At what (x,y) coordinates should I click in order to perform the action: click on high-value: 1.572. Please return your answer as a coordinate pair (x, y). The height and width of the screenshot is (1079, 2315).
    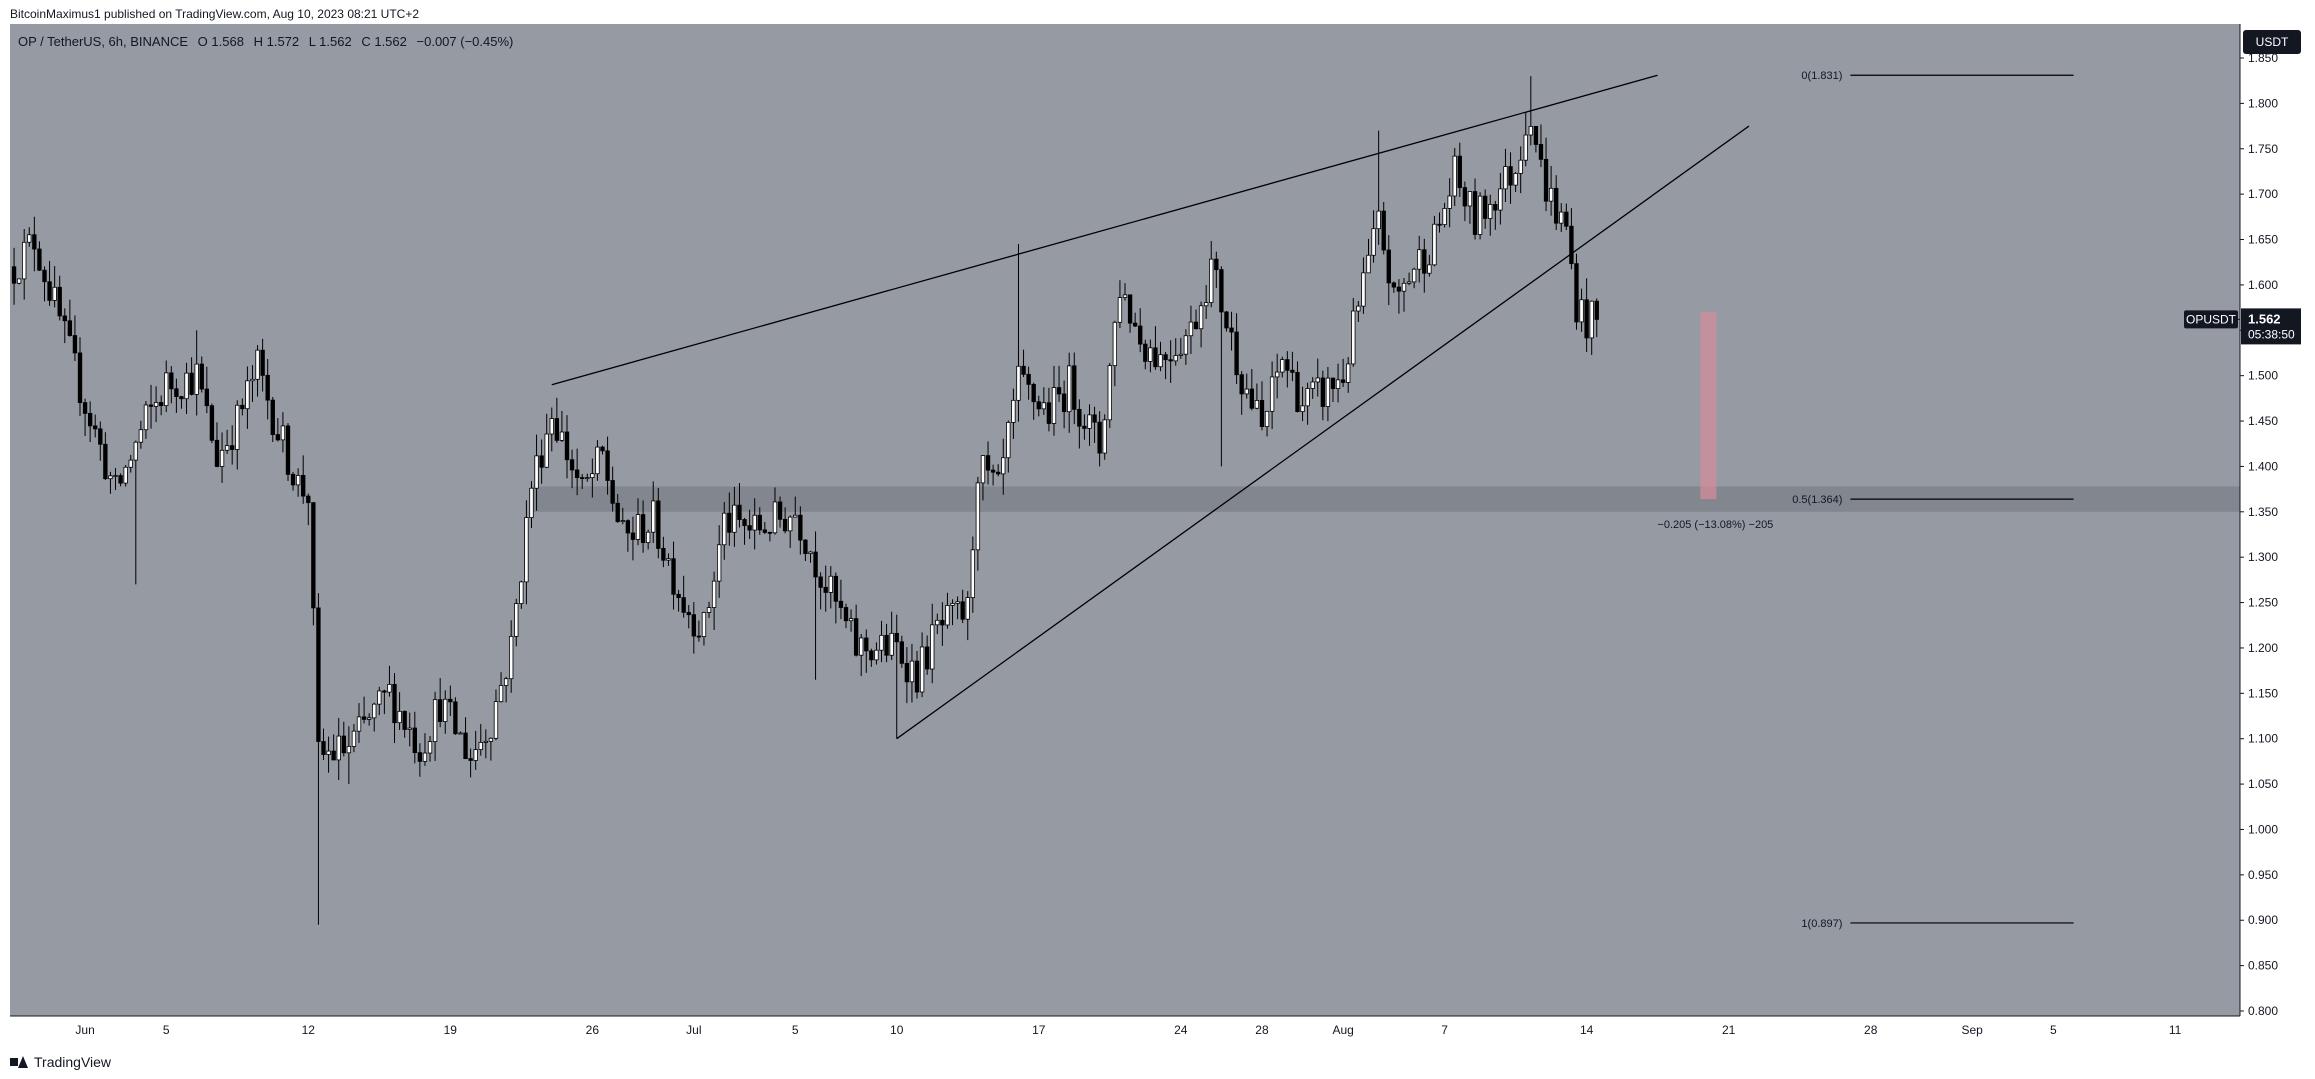
    Looking at the image, I should click on (283, 41).